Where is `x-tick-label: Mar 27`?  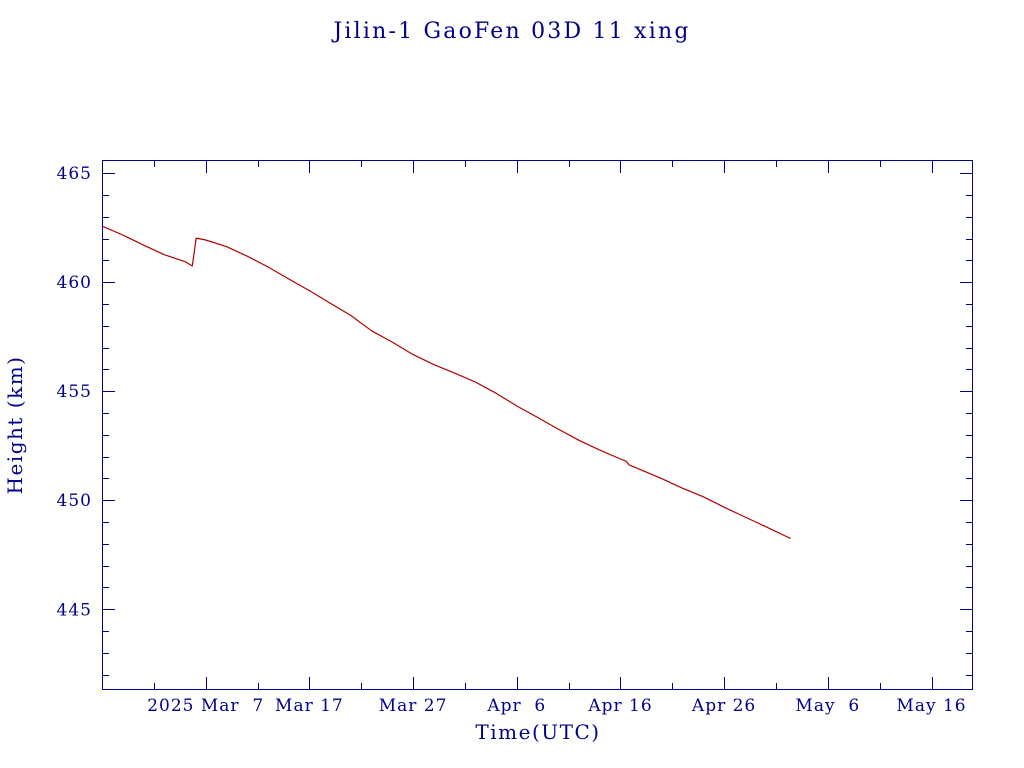
x-tick-label: Mar 27 is located at coordinates (413, 706).